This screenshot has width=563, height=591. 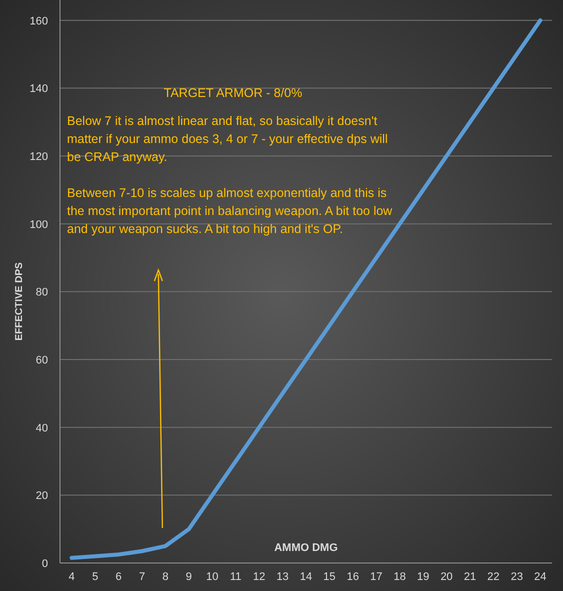 I want to click on x-tick-label: 4, so click(x=71, y=577).